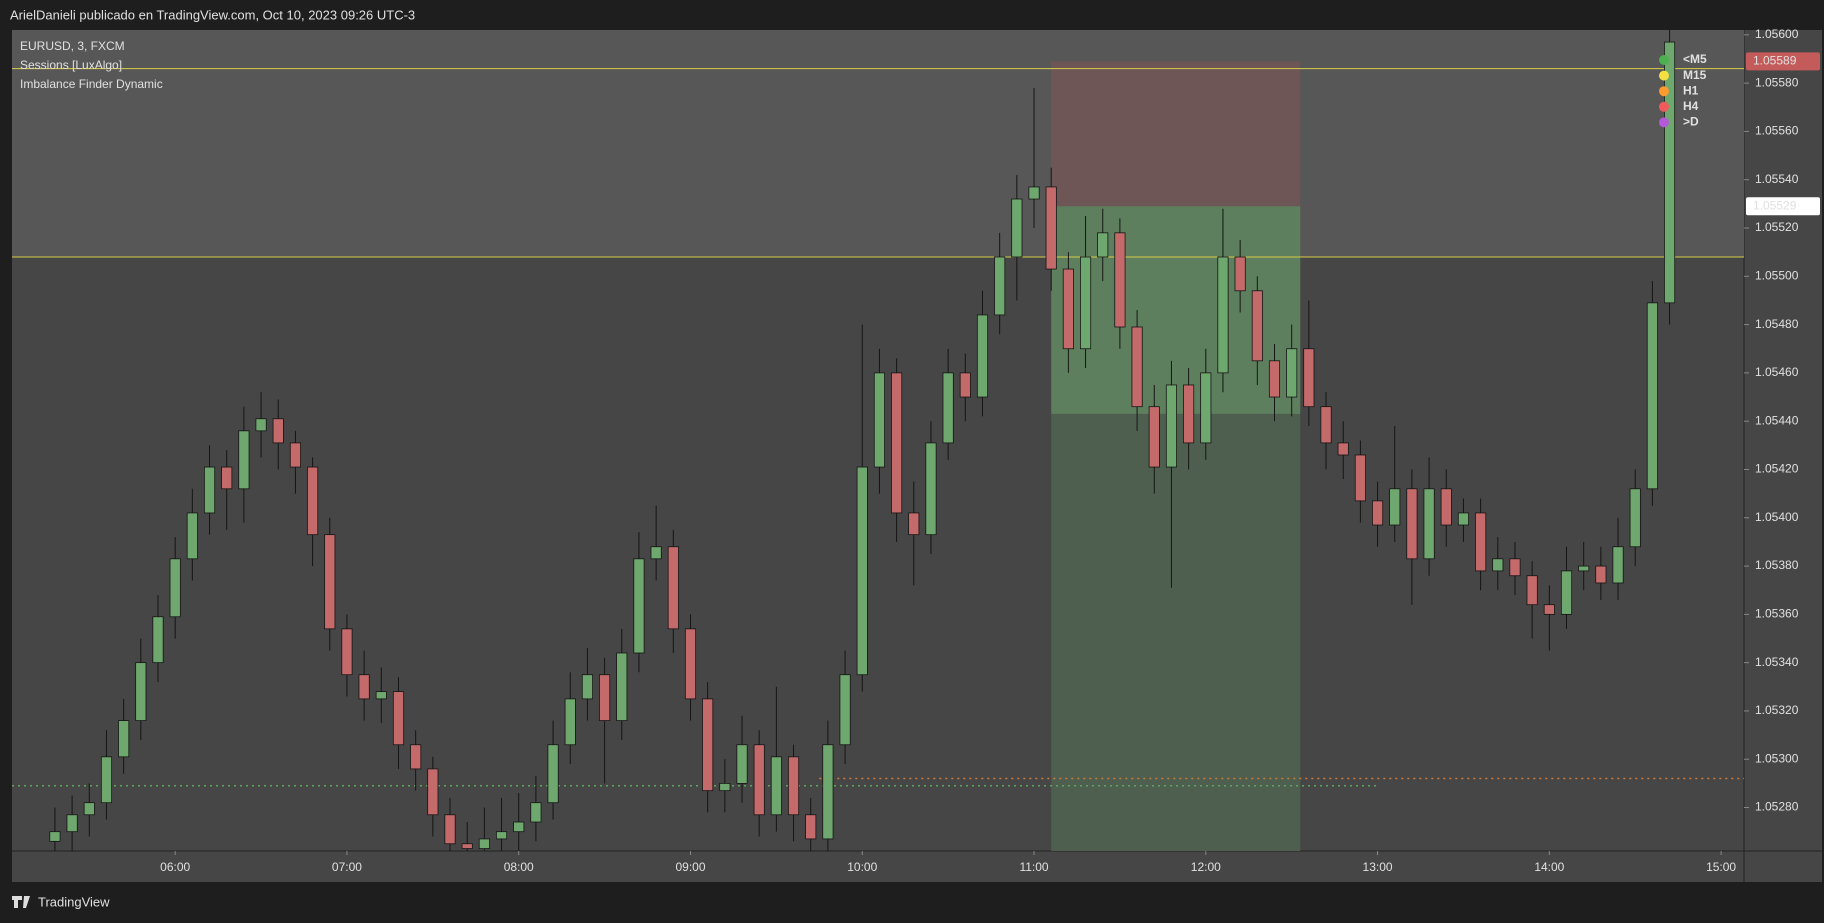 The height and width of the screenshot is (923, 1824). I want to click on y-tick-label: 1.05560, so click(1777, 131).